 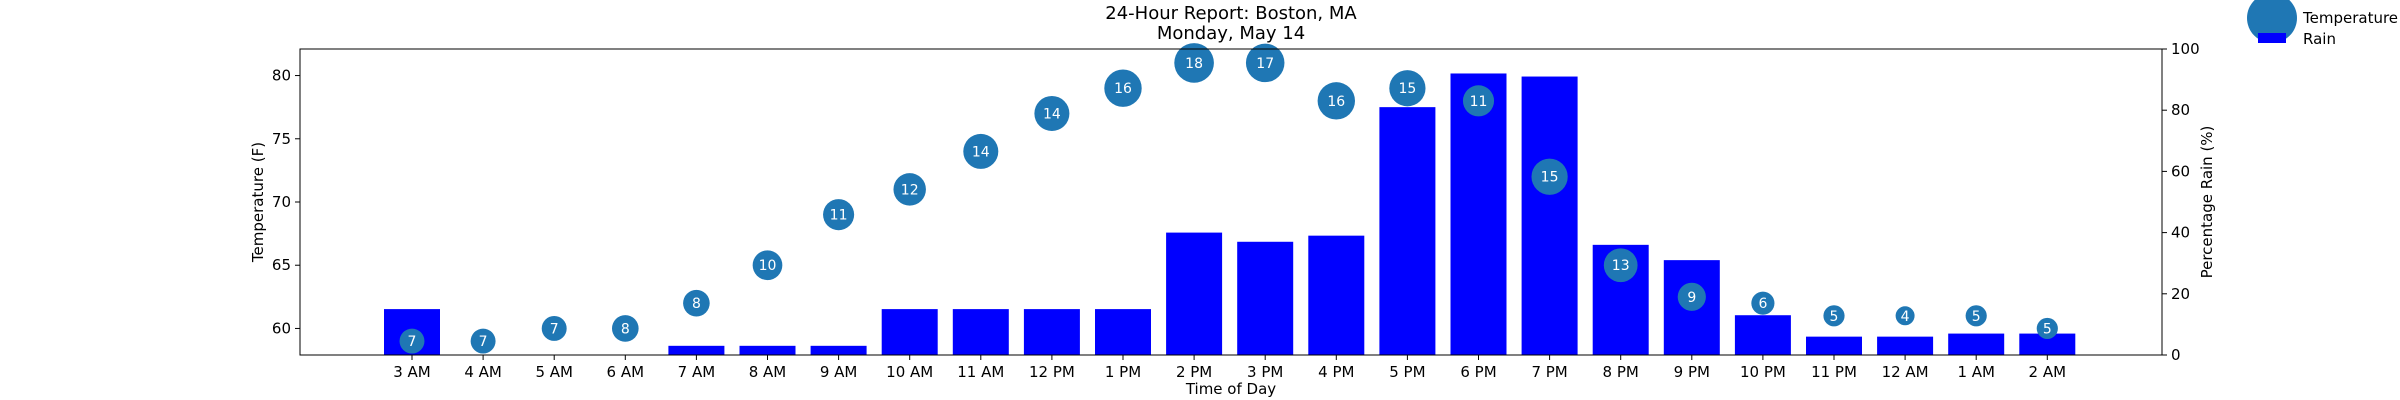 I want to click on x-tick-label: 6 AM, so click(x=626, y=372).